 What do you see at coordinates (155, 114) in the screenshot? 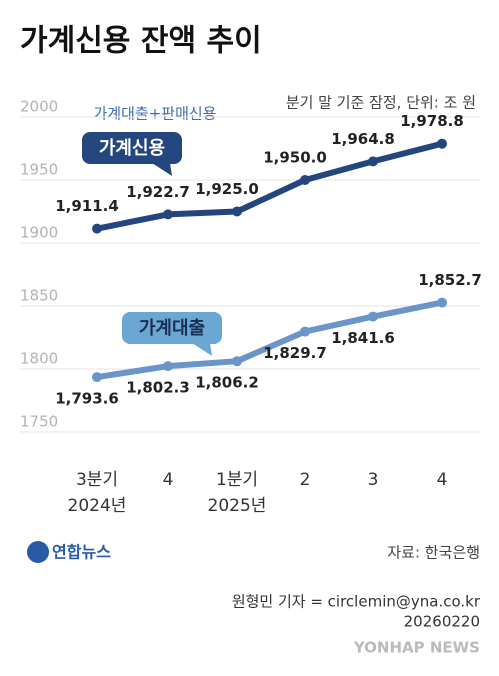
I see `annotation: 가계대출+판매신용` at bounding box center [155, 114].